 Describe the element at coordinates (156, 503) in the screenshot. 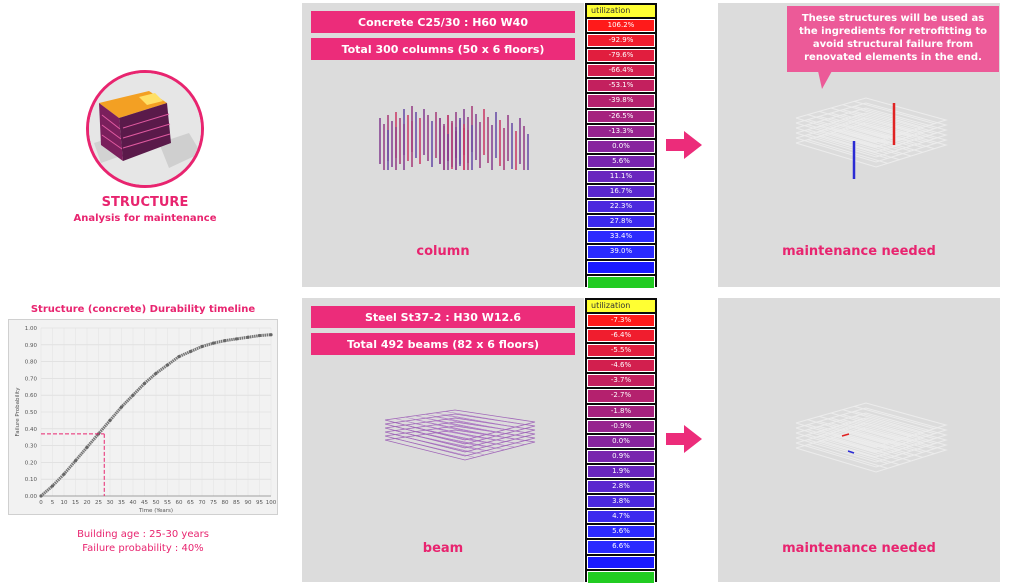

I see `x-tick-label: 50` at that location.